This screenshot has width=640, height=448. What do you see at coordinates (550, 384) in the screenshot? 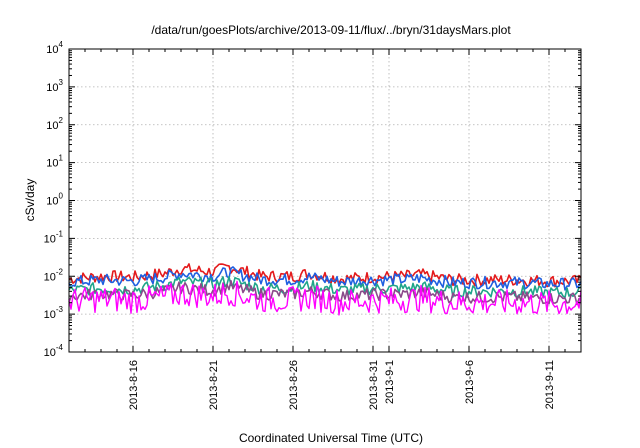
I see `x-tick-label: 2013-9-11` at bounding box center [550, 384].